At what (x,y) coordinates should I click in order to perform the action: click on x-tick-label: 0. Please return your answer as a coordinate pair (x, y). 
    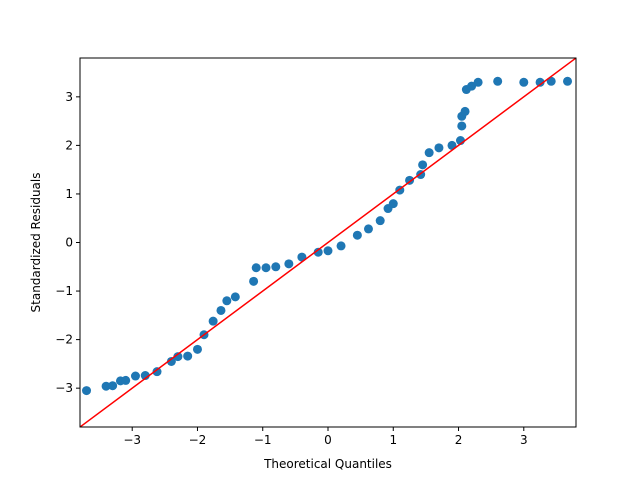
    Looking at the image, I should click on (328, 440).